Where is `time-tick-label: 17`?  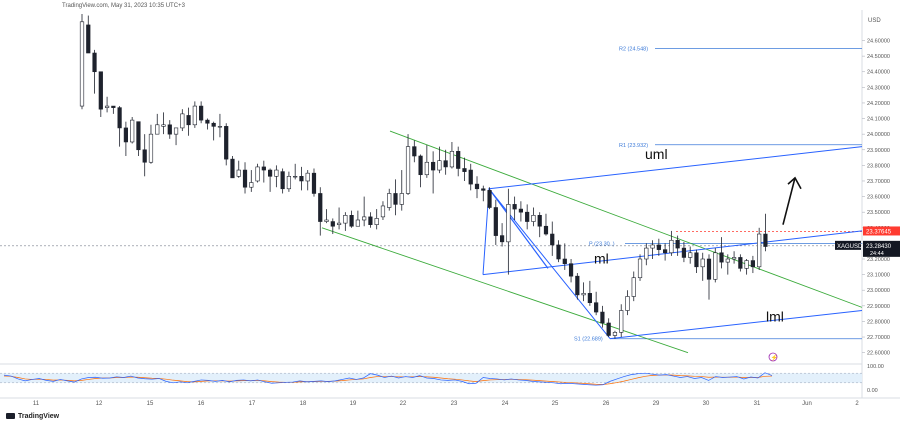
time-tick-label: 17 is located at coordinates (252, 404).